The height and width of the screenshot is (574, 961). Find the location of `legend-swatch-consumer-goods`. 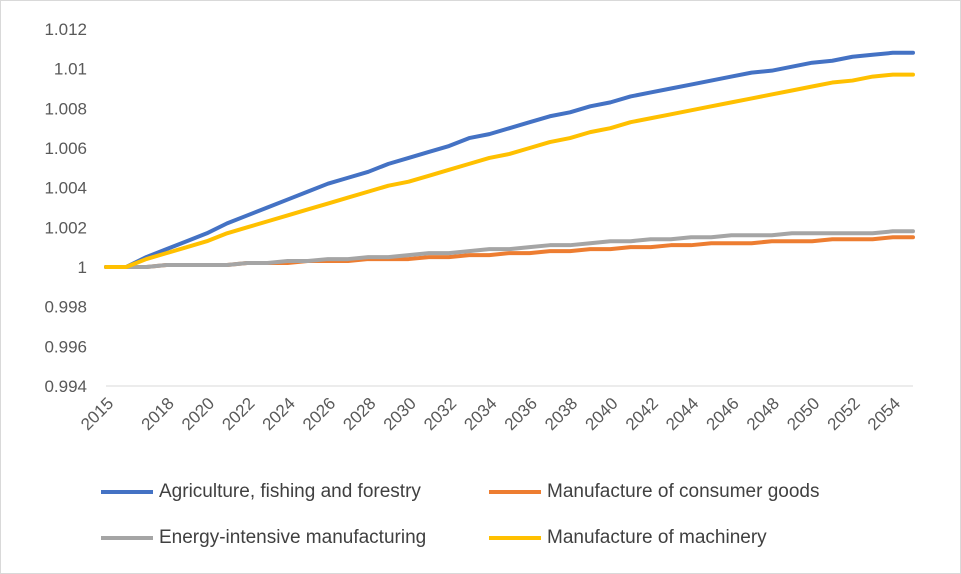

legend-swatch-consumer-goods is located at coordinates (515, 492).